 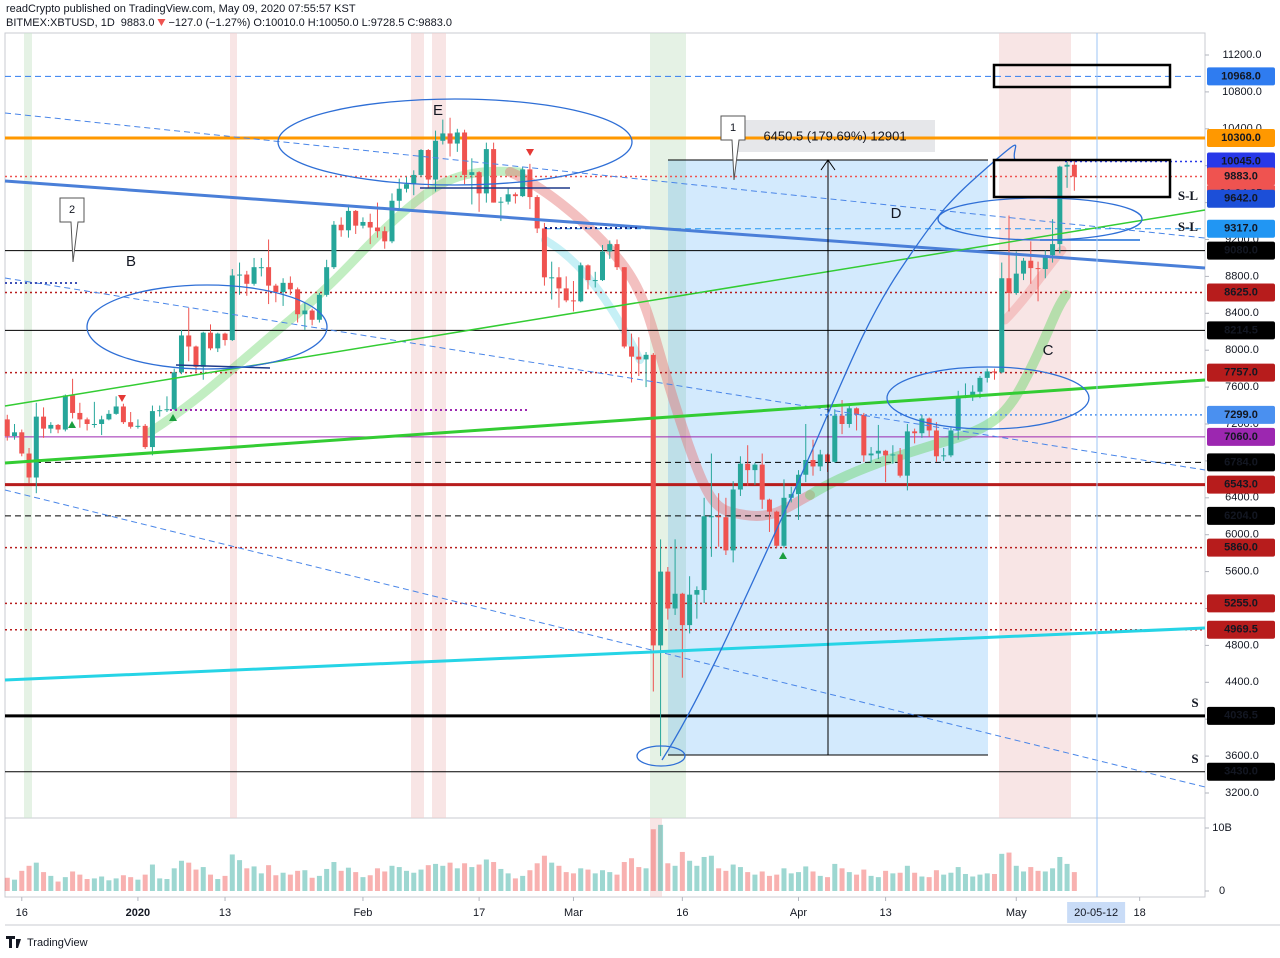 I want to click on y-tick-label: 4800.0, so click(x=1242, y=645).